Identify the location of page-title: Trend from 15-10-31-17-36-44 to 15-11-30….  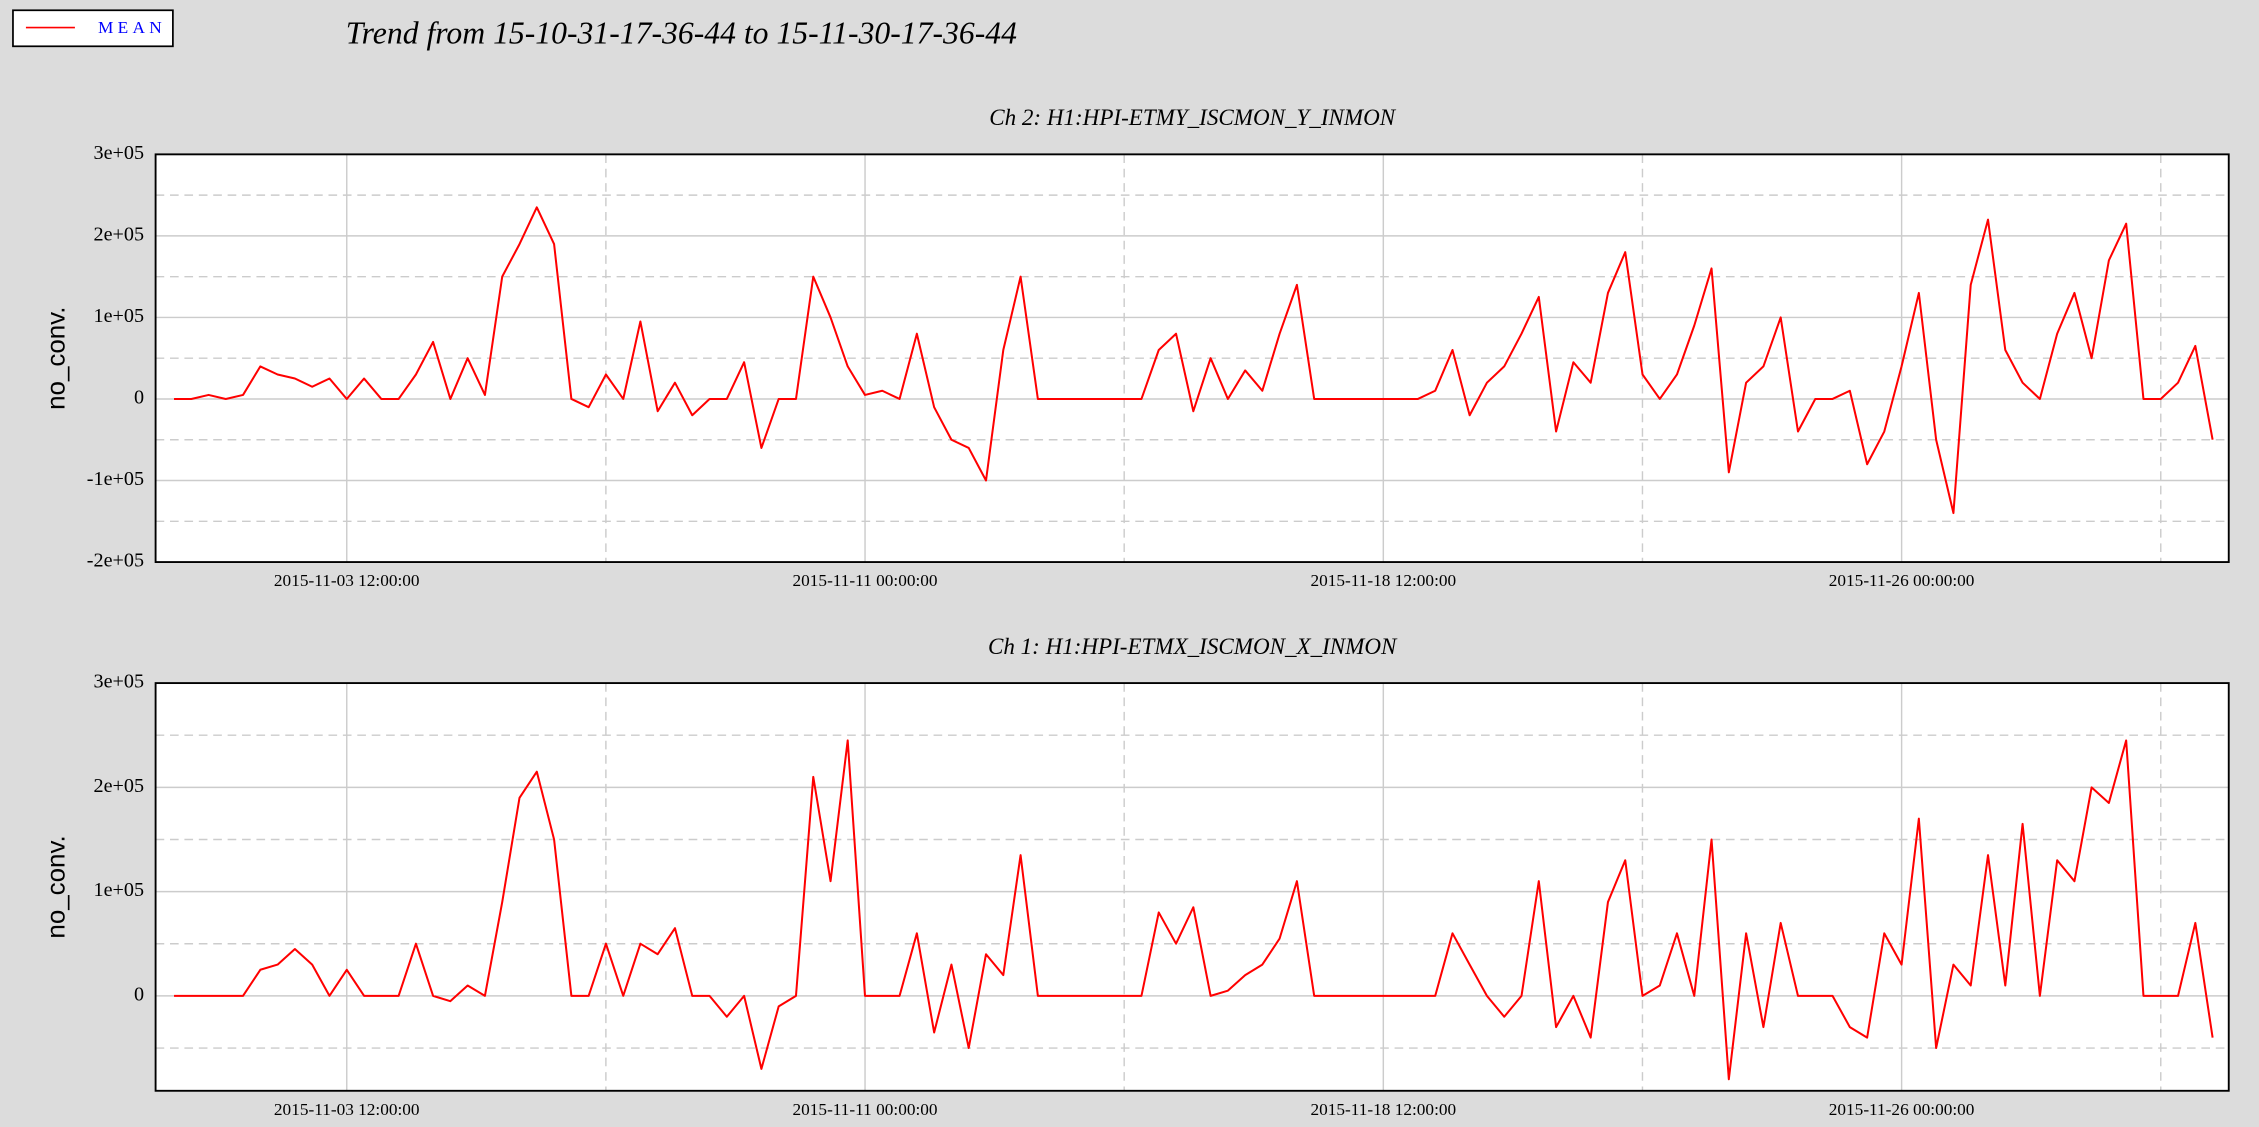
(681, 32).